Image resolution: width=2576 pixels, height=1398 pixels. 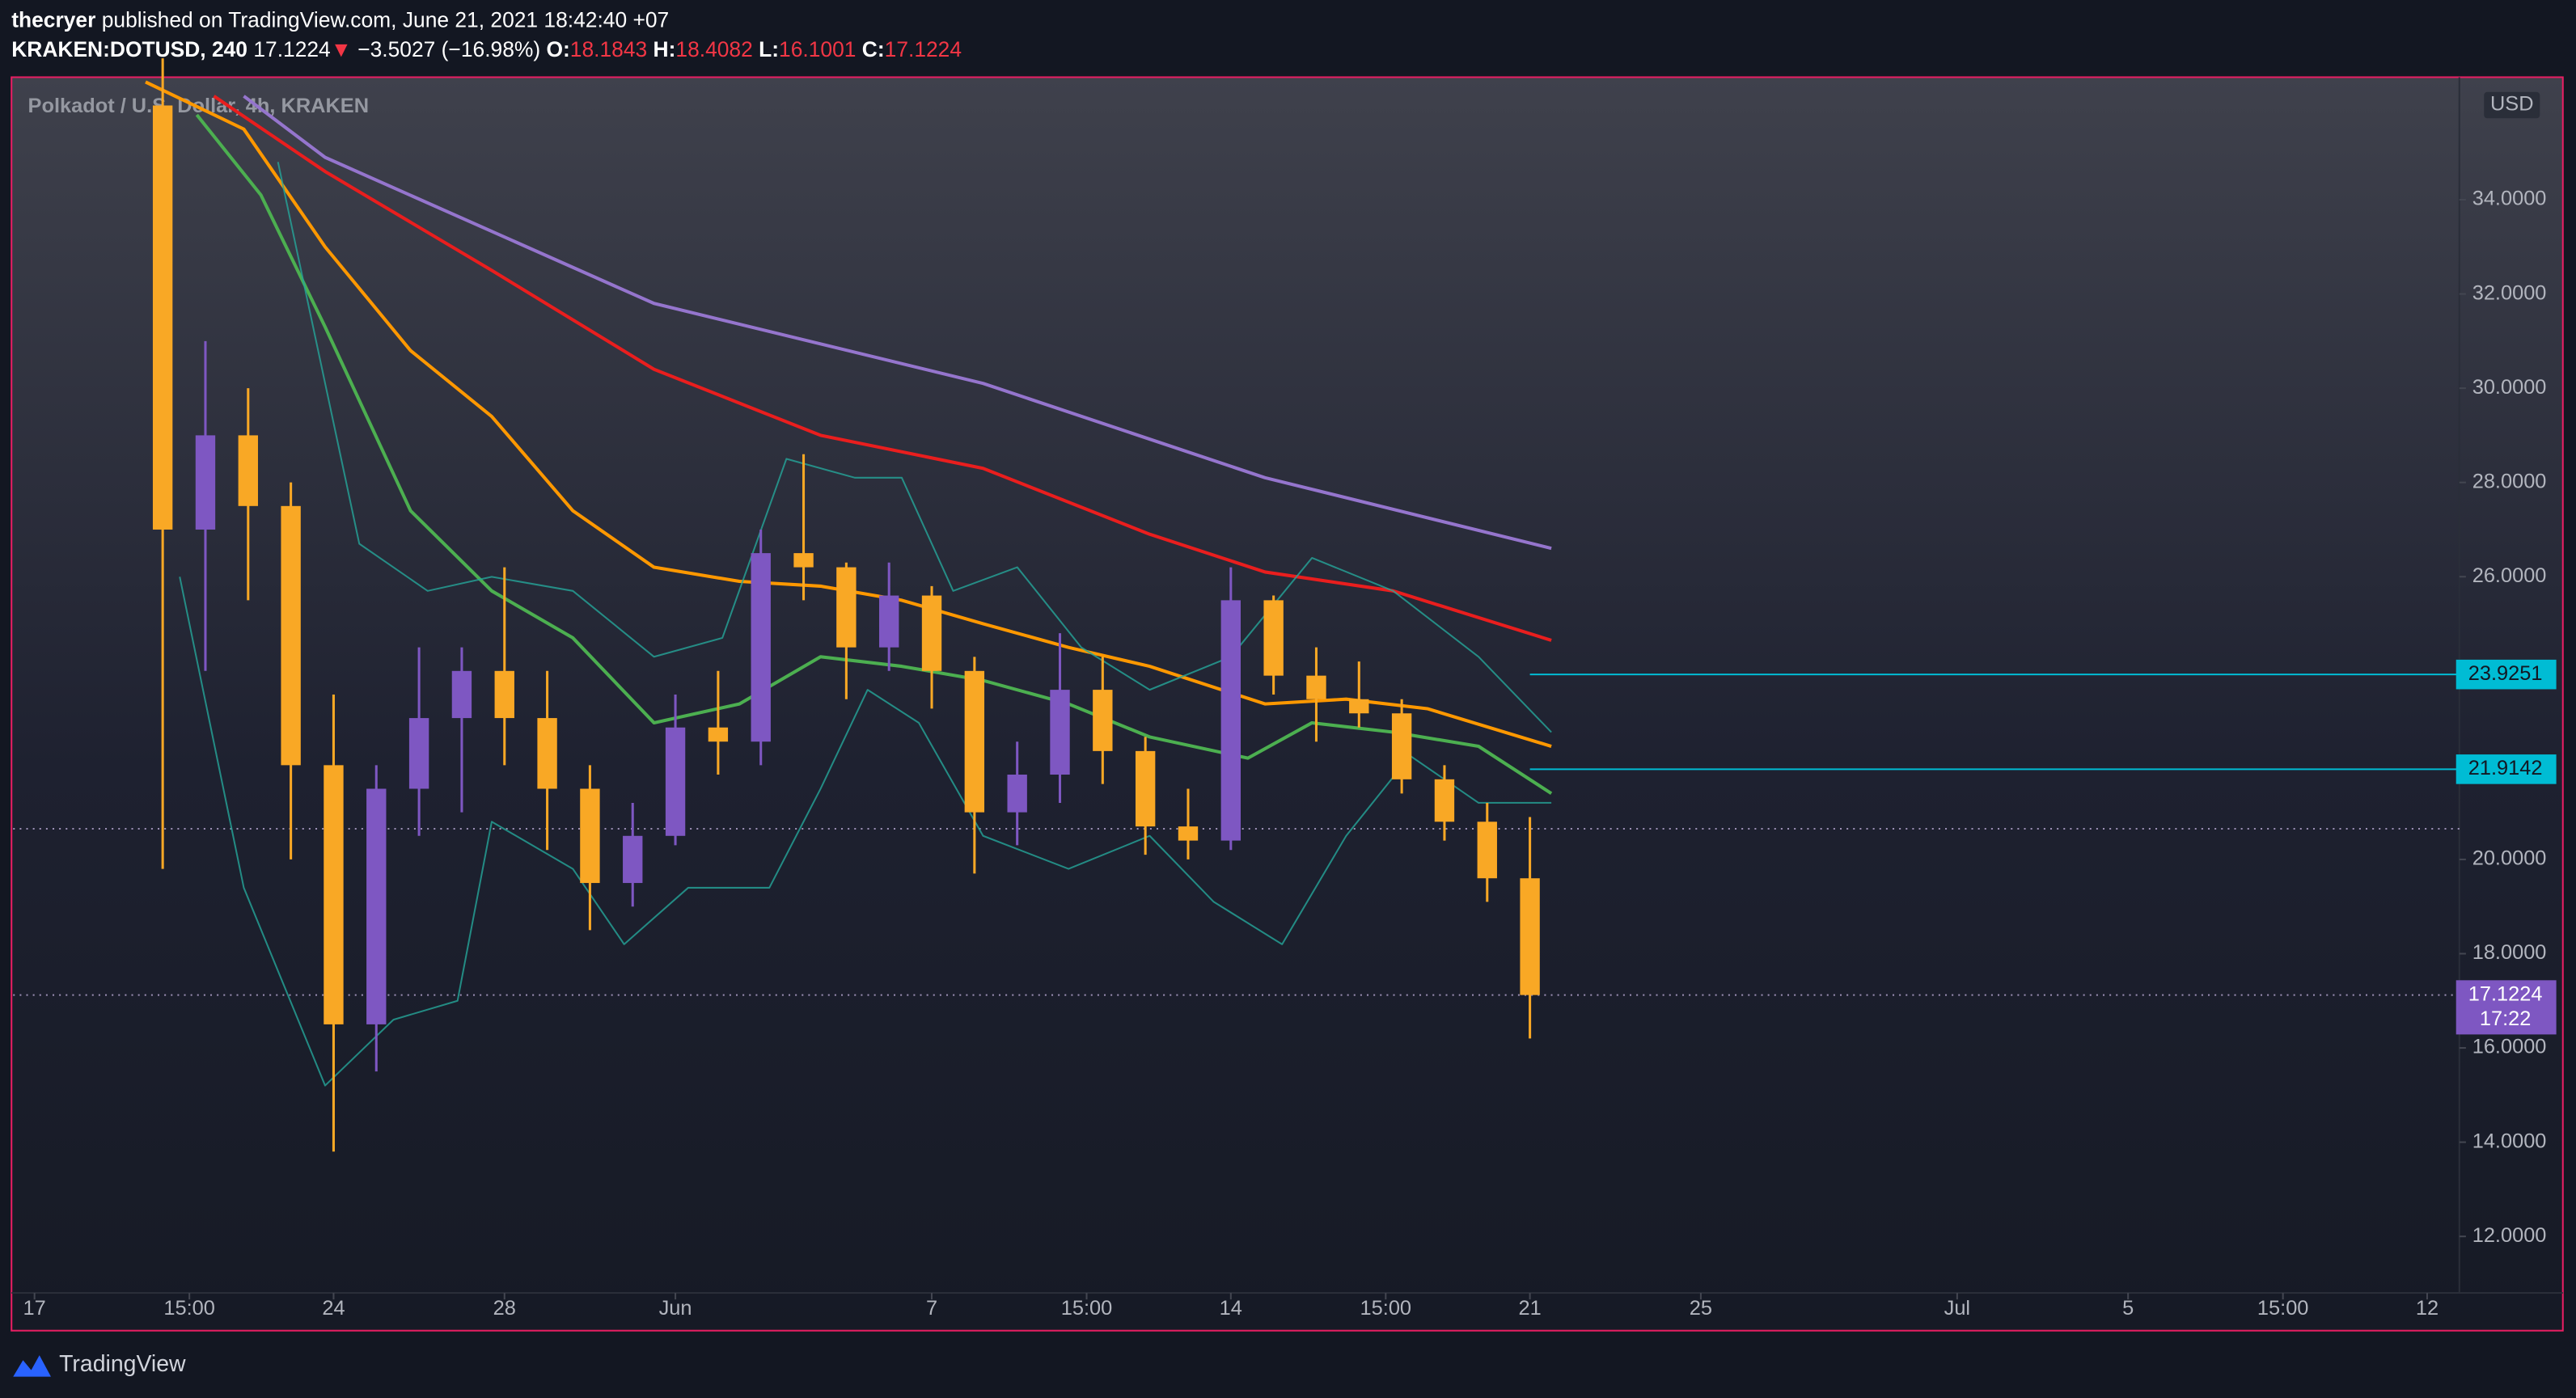 I want to click on x-tick-label: 28, so click(x=504, y=1309).